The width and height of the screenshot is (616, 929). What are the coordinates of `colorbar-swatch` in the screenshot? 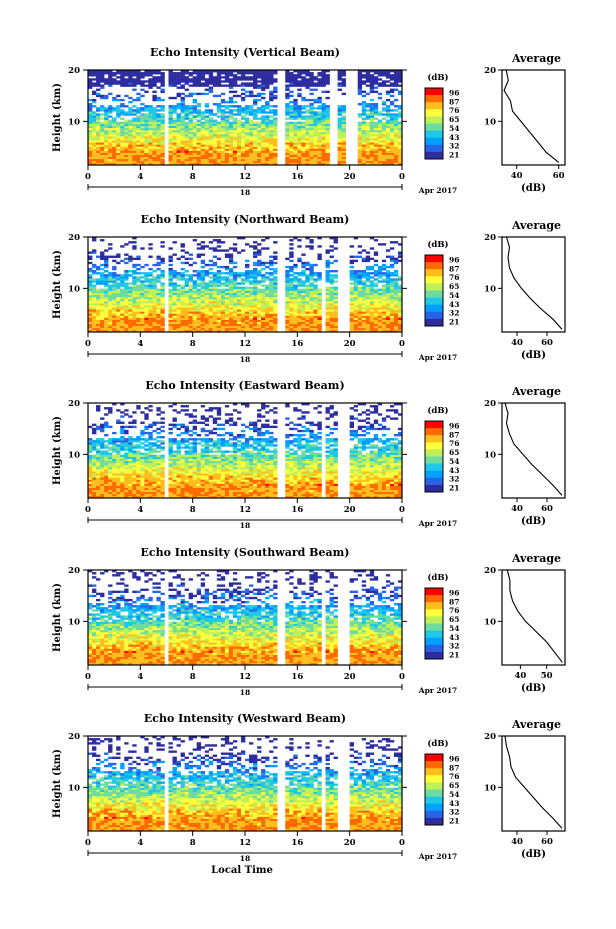 It's located at (434, 148).